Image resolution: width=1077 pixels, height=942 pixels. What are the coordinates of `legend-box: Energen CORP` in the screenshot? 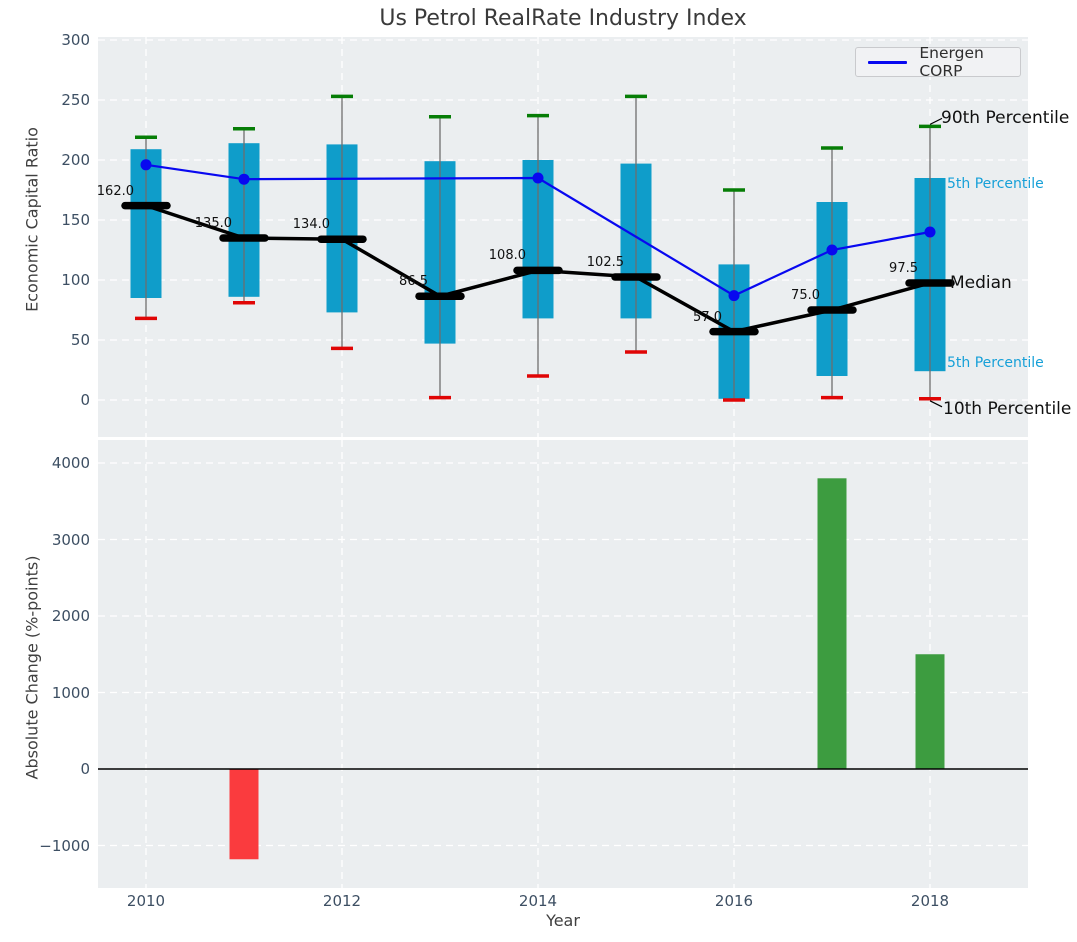 It's located at (938, 62).